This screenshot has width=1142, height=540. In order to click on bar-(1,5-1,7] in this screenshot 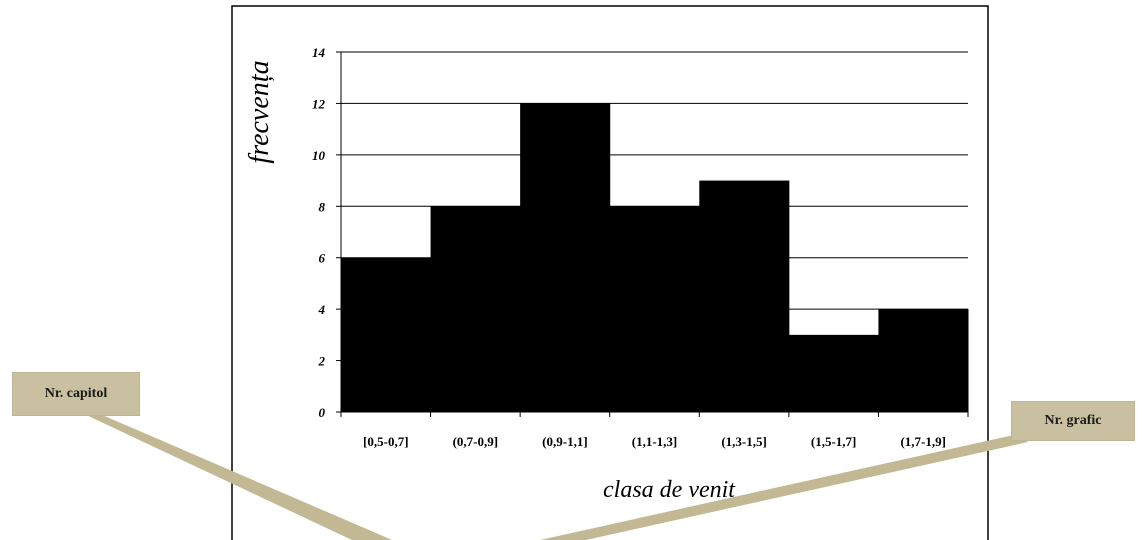, I will do `click(833, 373)`.